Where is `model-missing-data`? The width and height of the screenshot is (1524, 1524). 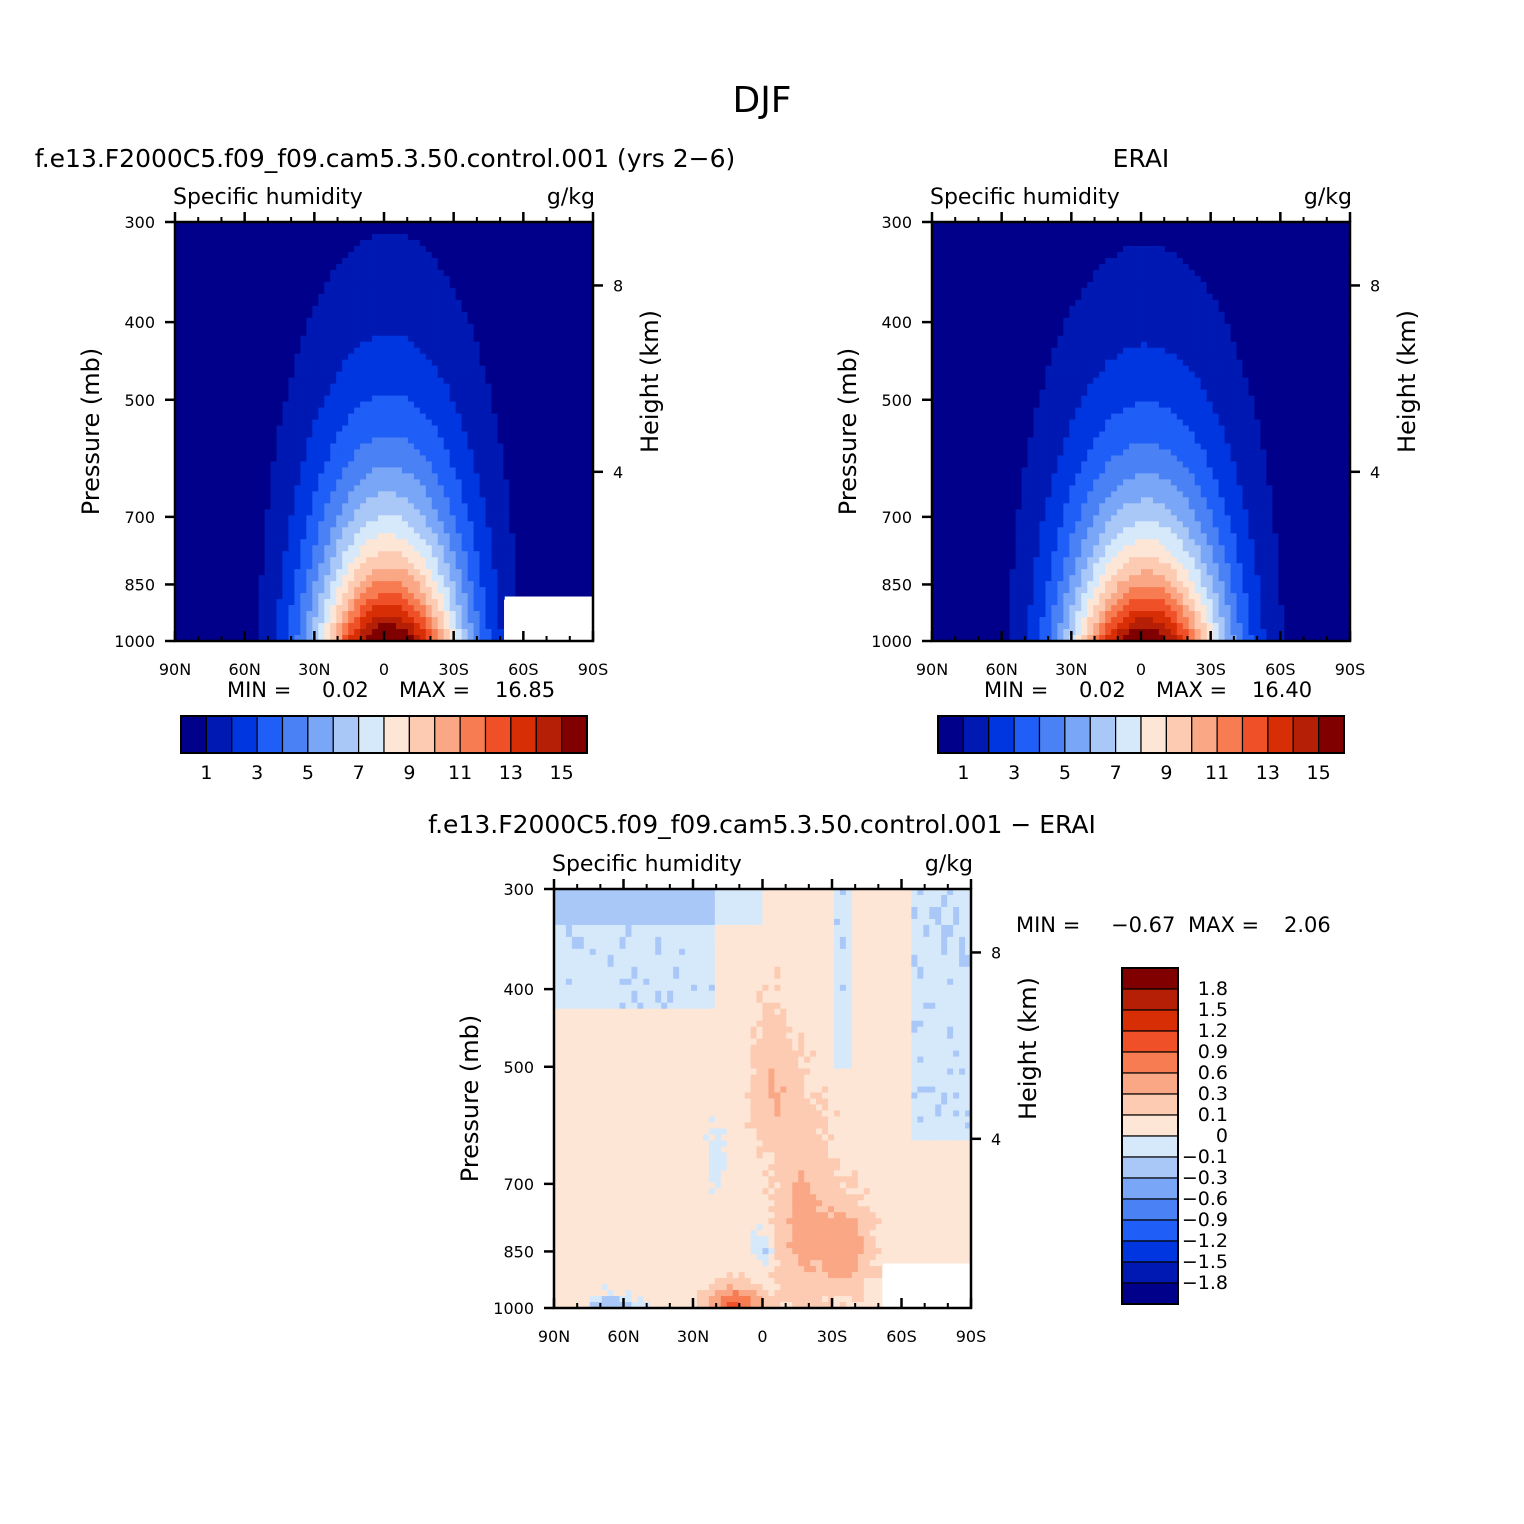
model-missing-data is located at coordinates (548, 618).